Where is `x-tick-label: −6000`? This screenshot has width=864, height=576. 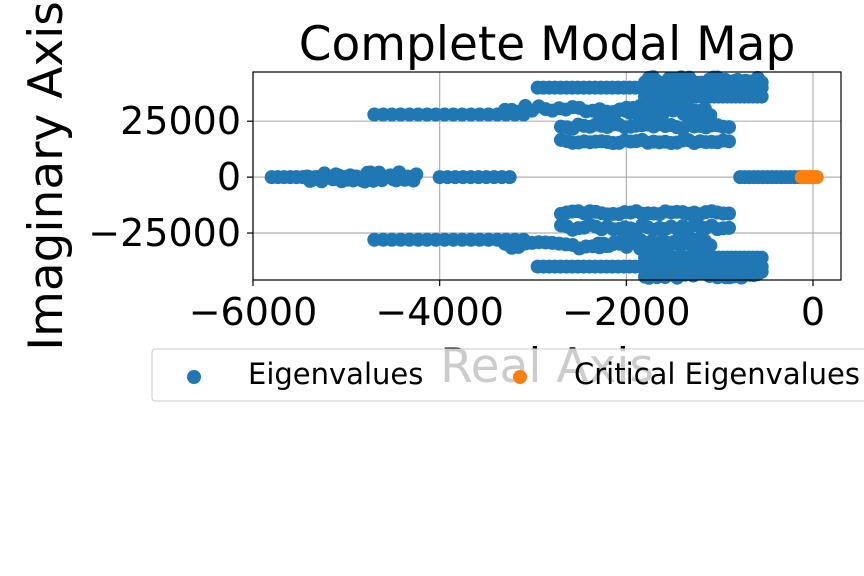 x-tick-label: −6000 is located at coordinates (253, 312).